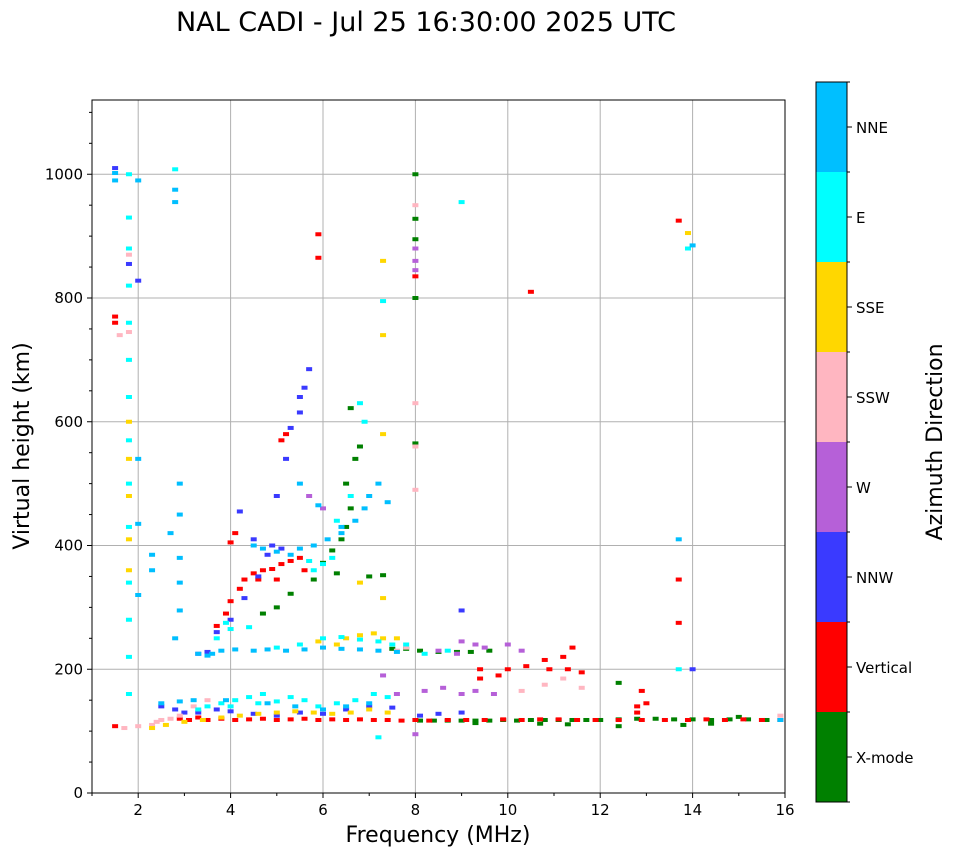  I want to click on x-tick-label-3: 8, so click(416, 810).